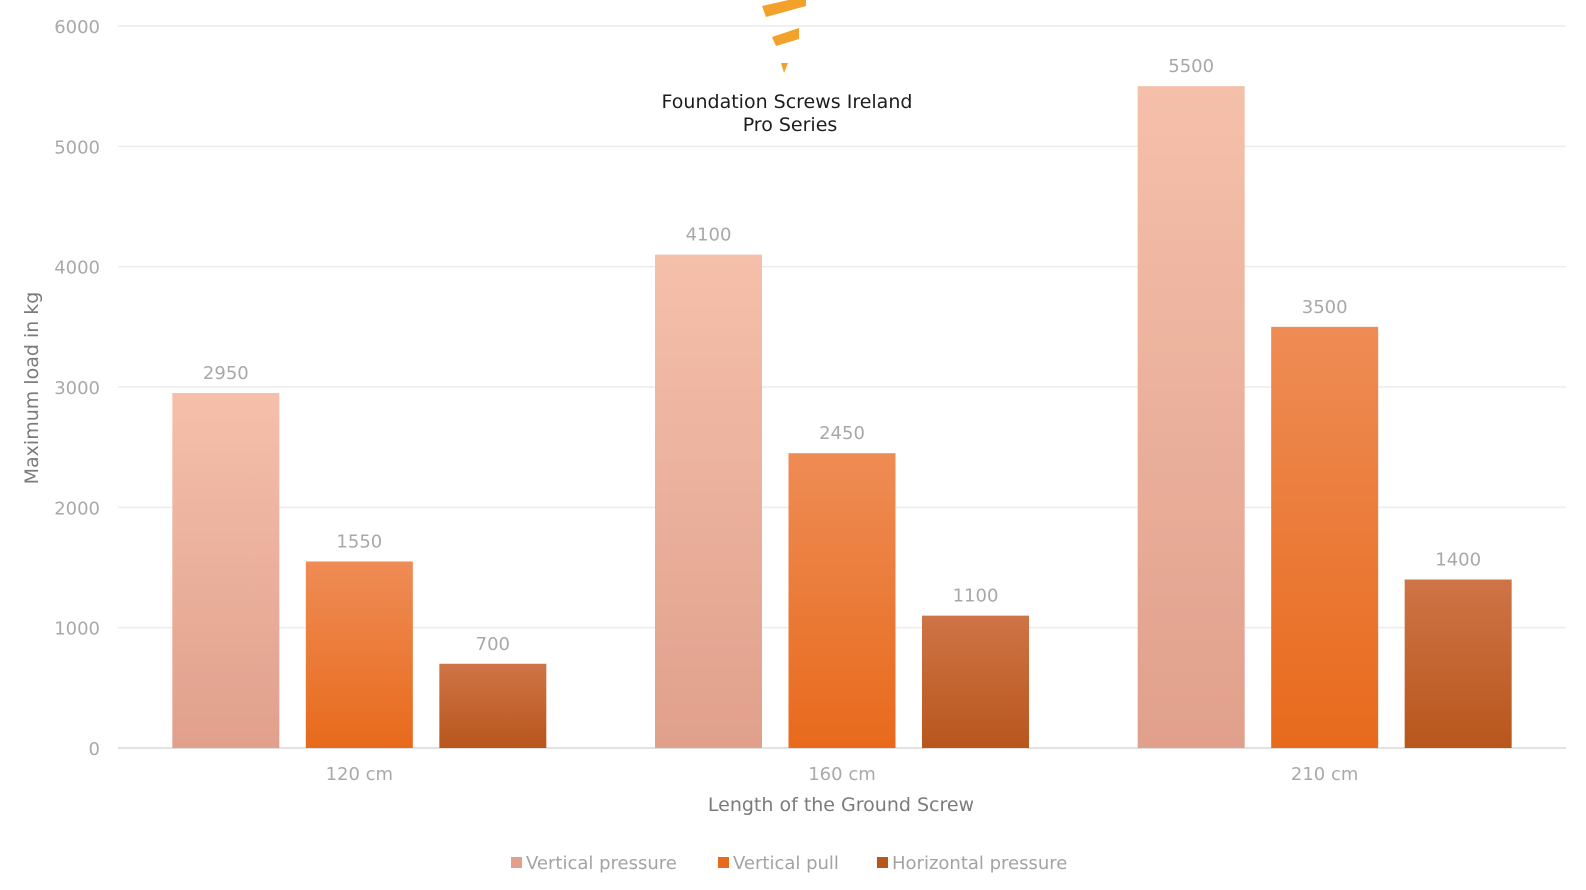 Image resolution: width=1586 pixels, height=890 pixels. I want to click on y-tick-label: 2000, so click(77, 508).